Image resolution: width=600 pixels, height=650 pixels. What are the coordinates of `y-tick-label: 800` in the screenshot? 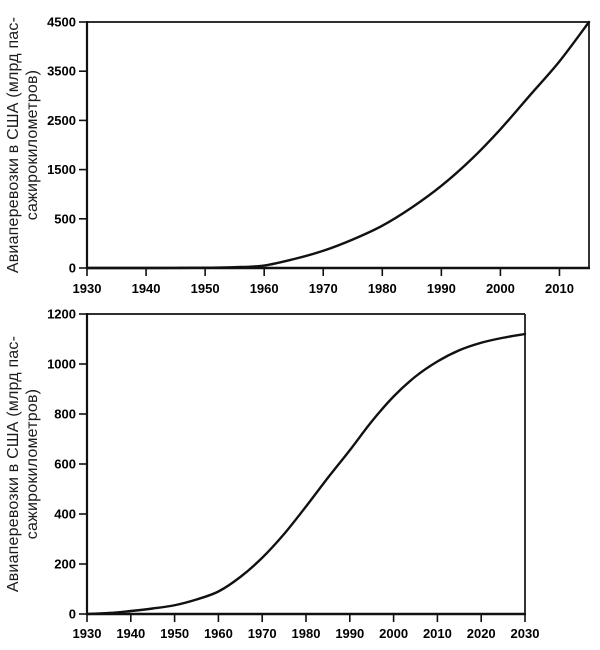 It's located at (65, 414).